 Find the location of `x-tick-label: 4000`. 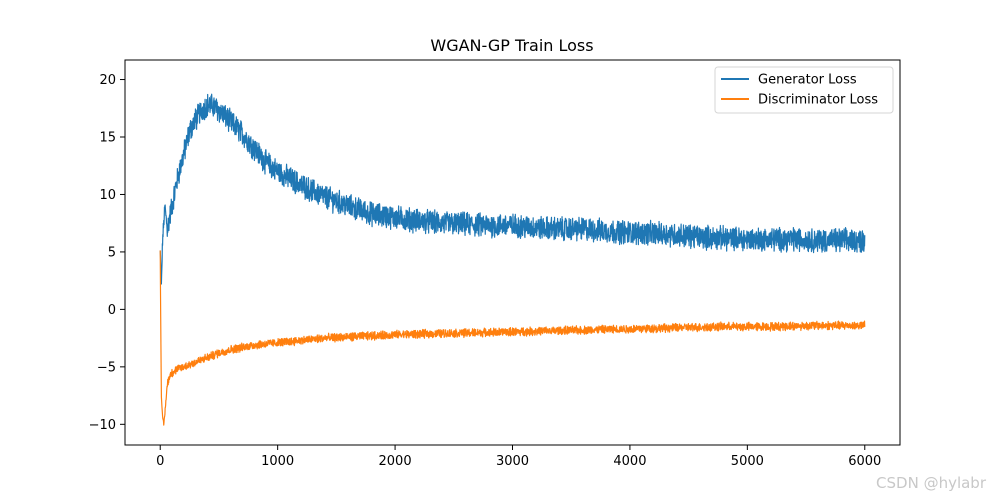

x-tick-label: 4000 is located at coordinates (629, 461).